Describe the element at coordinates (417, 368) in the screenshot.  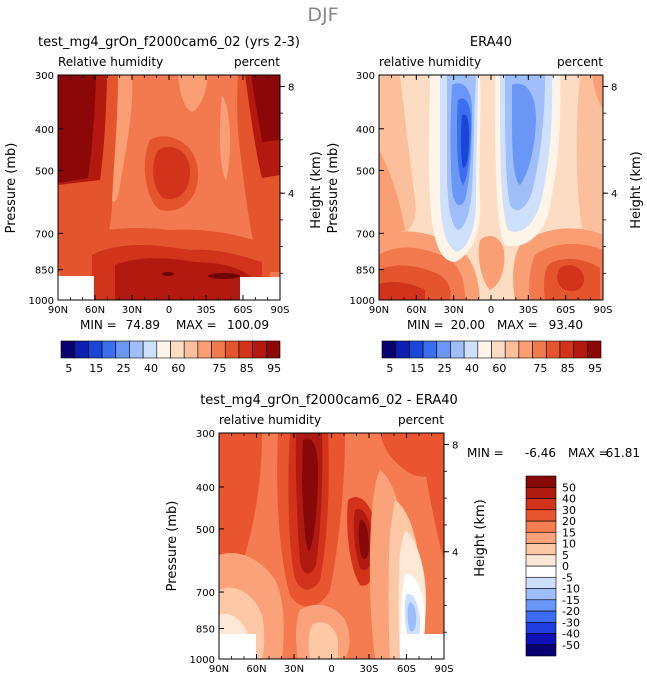
I see `colorbar-tick-label: 15` at that location.